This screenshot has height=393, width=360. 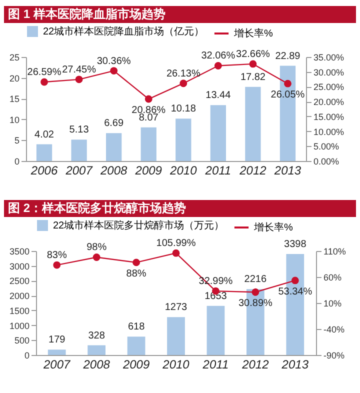 What do you see at coordinates (19, 296) in the screenshot?
I see `y-tick-label: 2000` at bounding box center [19, 296].